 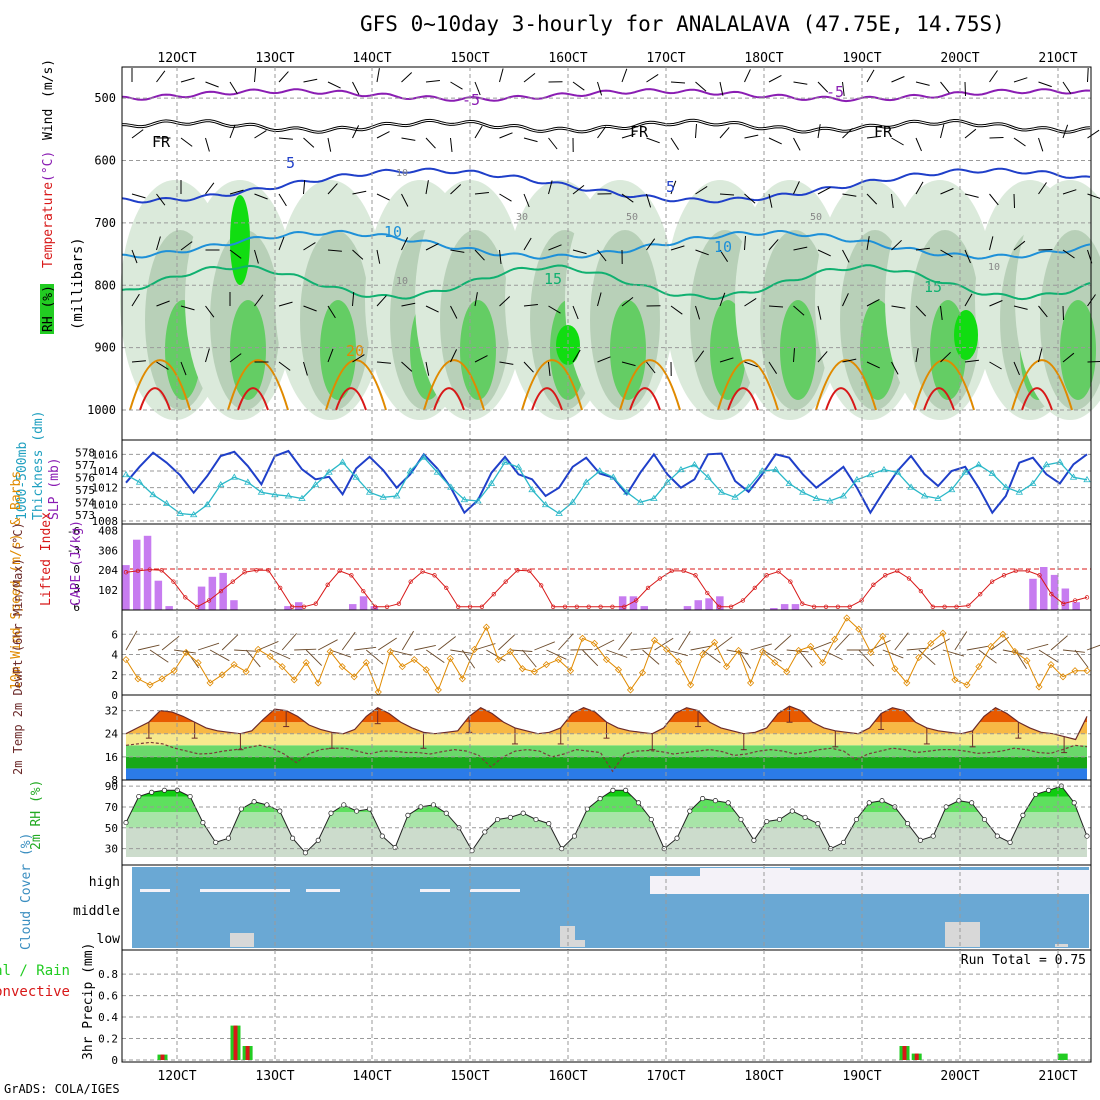 I want to click on isotherm-label: 15, so click(x=933, y=287).